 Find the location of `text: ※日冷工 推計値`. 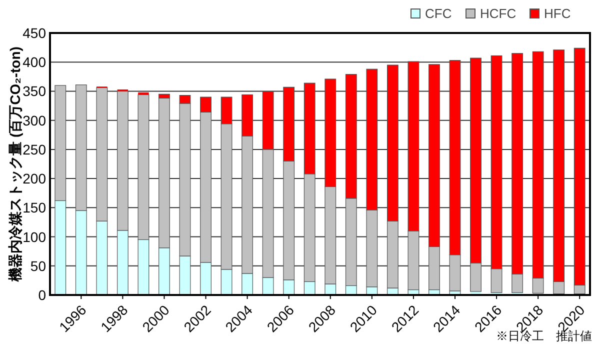

text: ※日冷工 推計値 is located at coordinates (544, 336).